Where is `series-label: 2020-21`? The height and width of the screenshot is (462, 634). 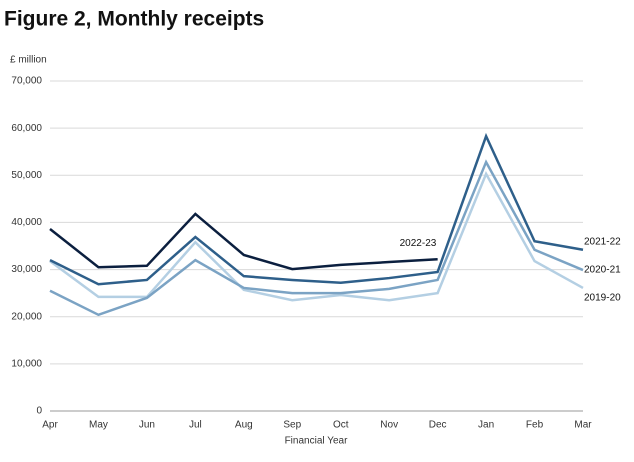 series-label: 2020-21 is located at coordinates (602, 270).